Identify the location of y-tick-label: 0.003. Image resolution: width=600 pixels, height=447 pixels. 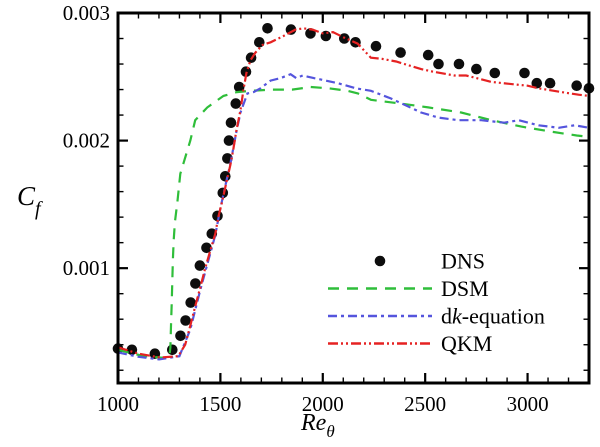
(86, 13).